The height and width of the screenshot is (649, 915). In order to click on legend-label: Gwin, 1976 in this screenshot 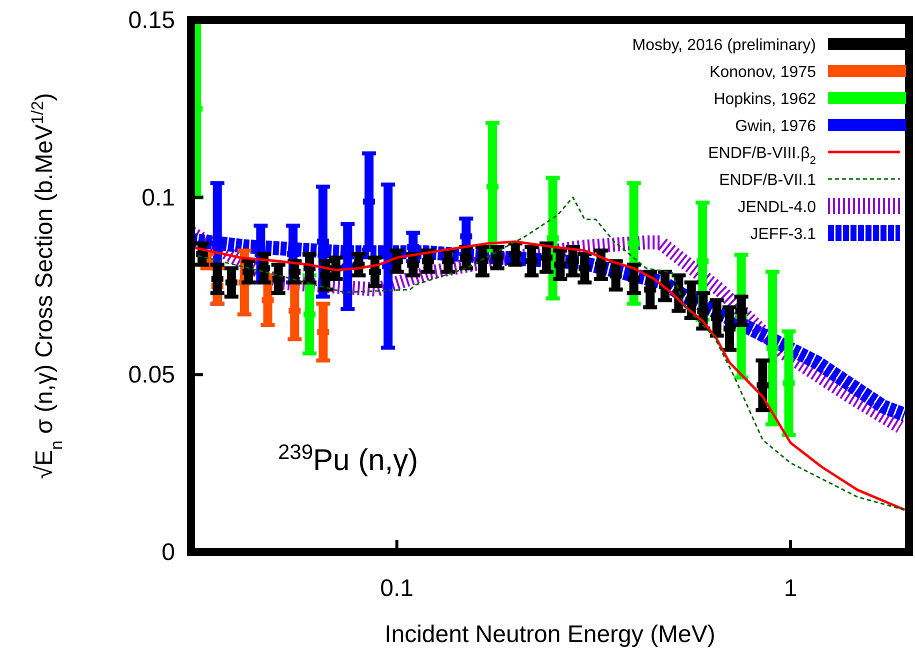, I will do `click(775, 126)`.